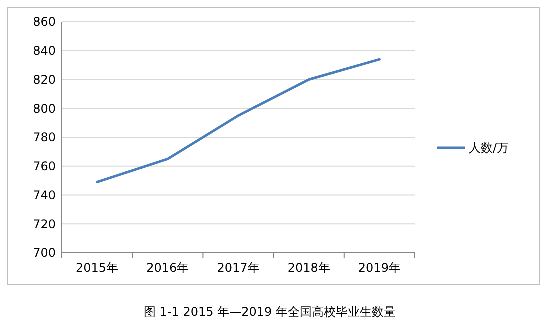  Describe the element at coordinates (97, 268) in the screenshot. I see `x-tick-label: 2015年` at that location.